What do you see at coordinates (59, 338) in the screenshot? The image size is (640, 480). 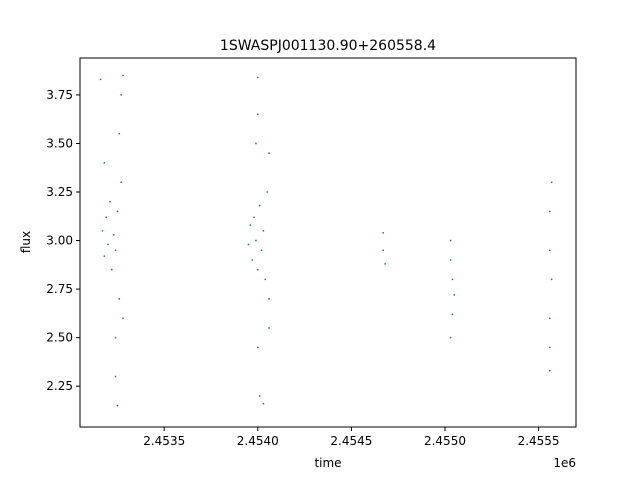 I see `y-tick-label: 2.50` at bounding box center [59, 338].